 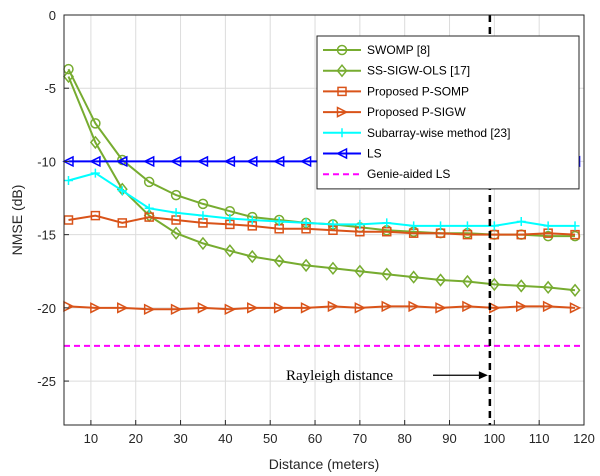 What do you see at coordinates (404, 438) in the screenshot?
I see `x-tick-label: 80` at bounding box center [404, 438].